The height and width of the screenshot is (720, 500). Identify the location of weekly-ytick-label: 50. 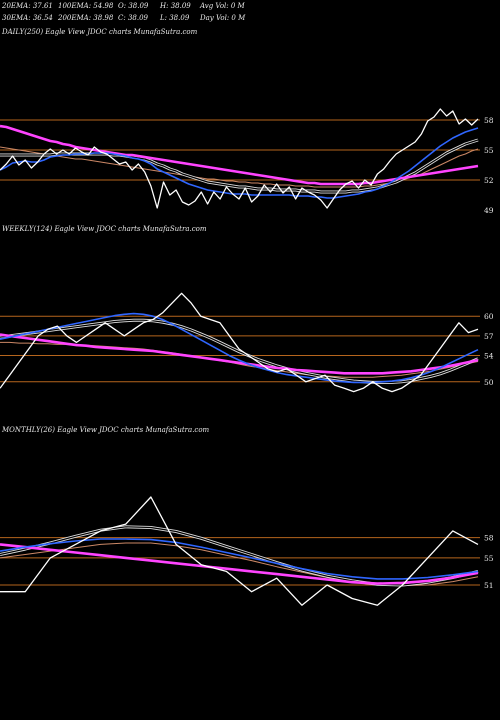
(489, 382).